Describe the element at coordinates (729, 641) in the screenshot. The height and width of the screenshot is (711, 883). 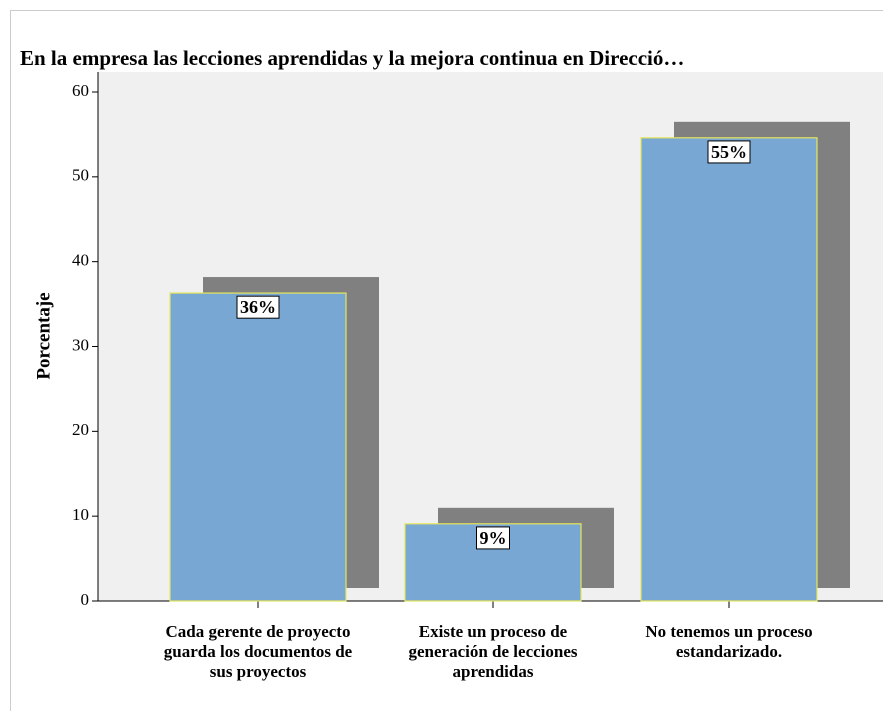
I see `x-tick-label: No tenemos un proceso estandarizado.` at that location.